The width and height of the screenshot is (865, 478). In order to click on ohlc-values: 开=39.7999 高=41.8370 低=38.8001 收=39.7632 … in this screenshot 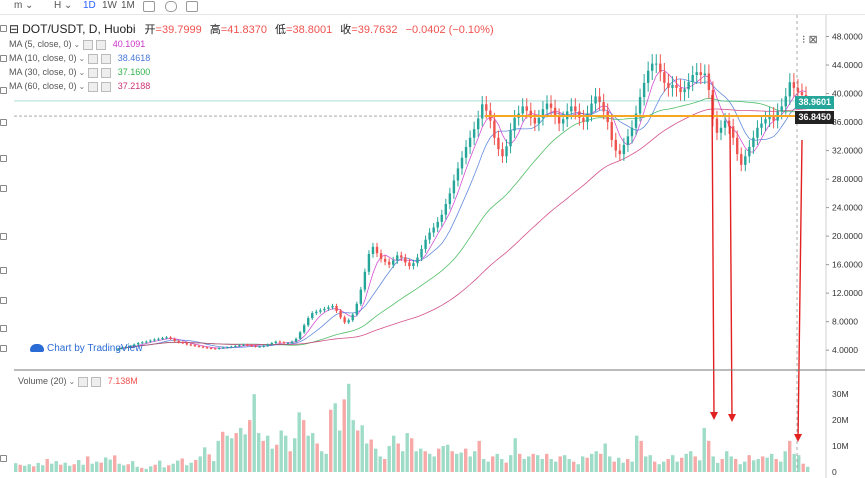, I will do `click(319, 30)`.